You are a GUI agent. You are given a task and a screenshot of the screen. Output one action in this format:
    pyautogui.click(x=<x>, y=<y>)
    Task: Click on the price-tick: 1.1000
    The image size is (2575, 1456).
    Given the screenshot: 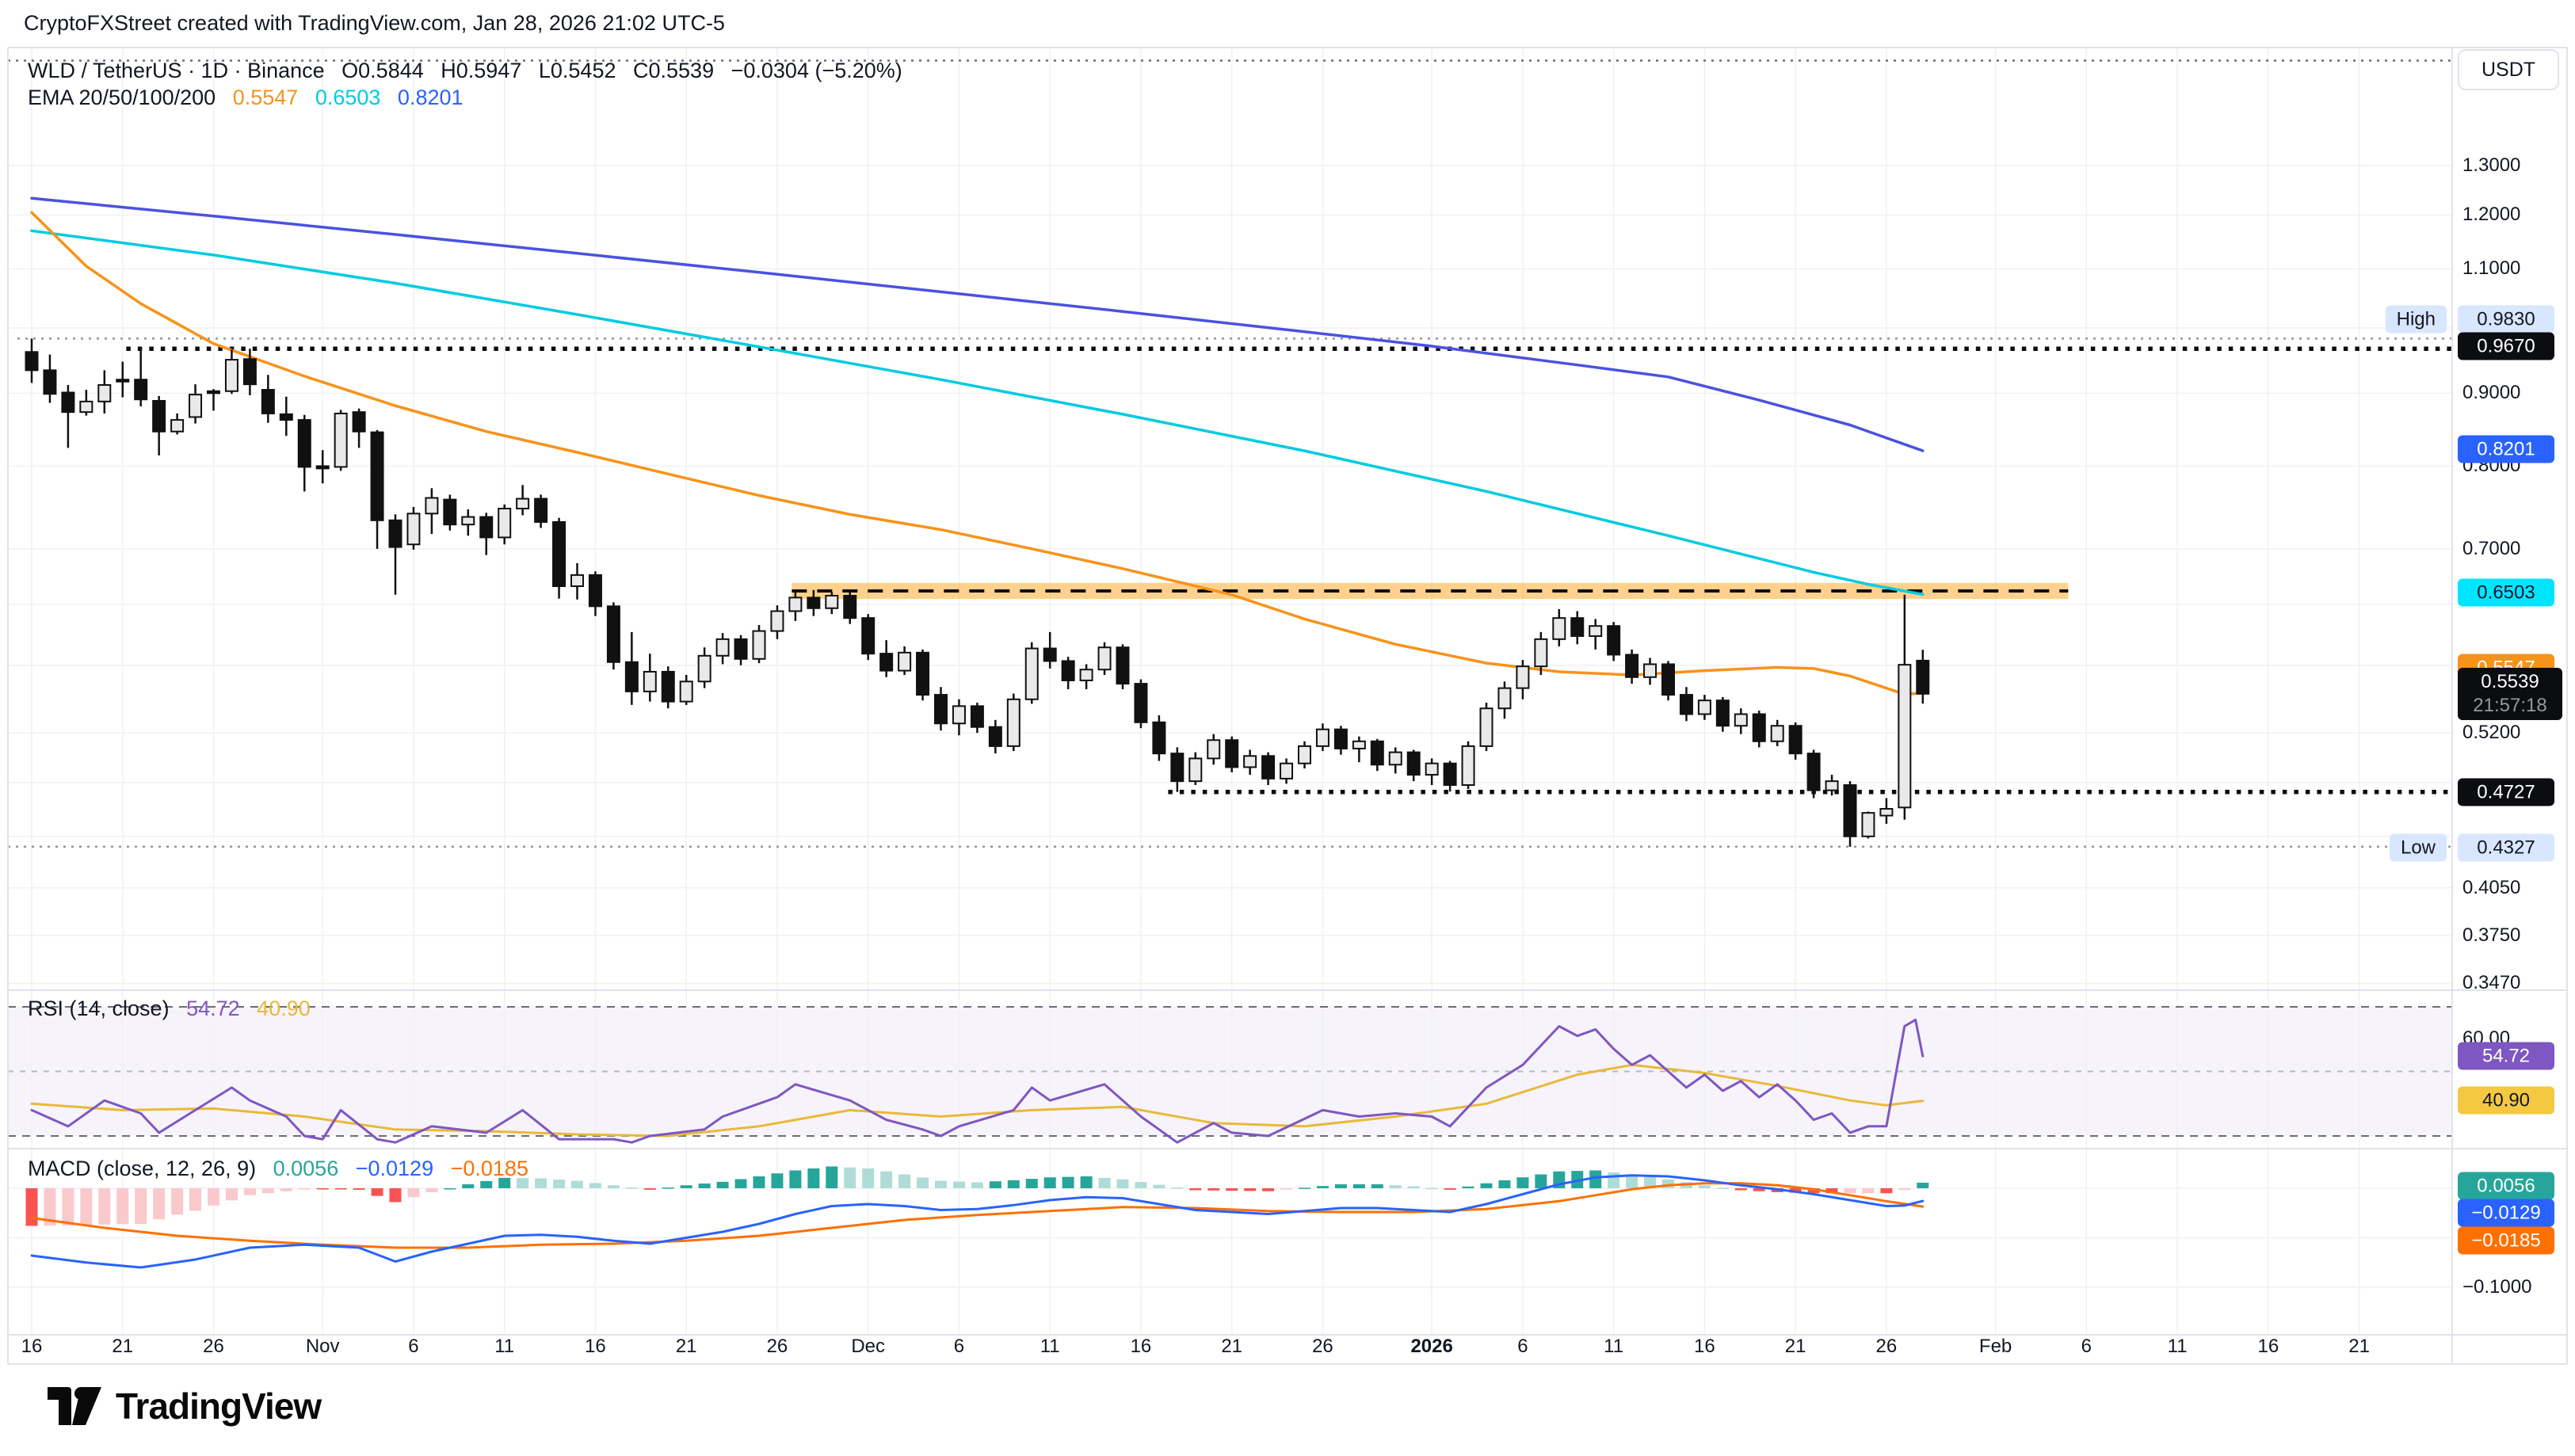 What is the action you would take?
    pyautogui.click(x=2491, y=268)
    